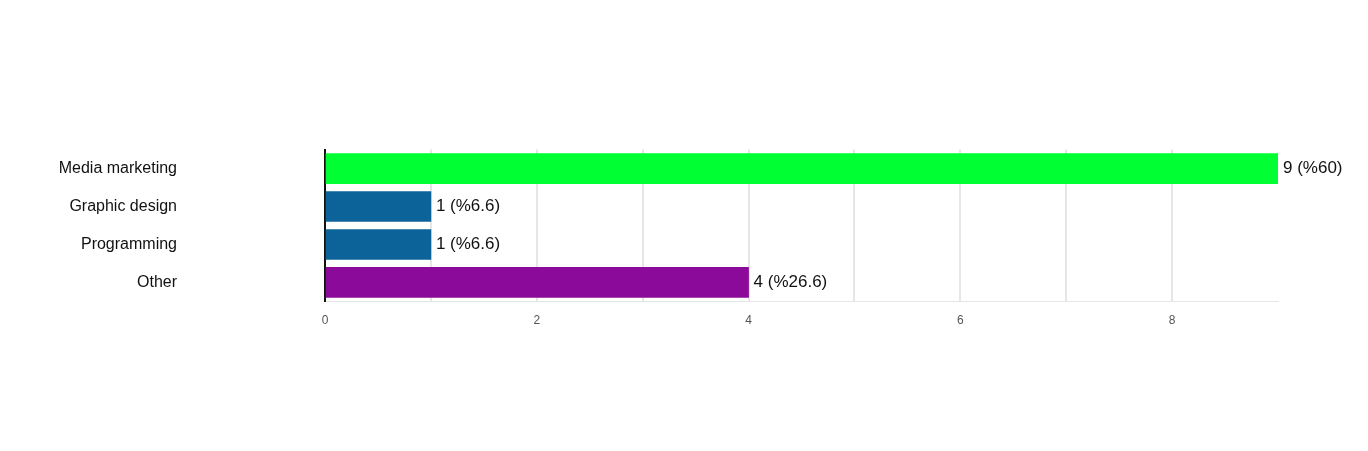  Describe the element at coordinates (960, 319) in the screenshot. I see `x-tick-label: 6` at that location.